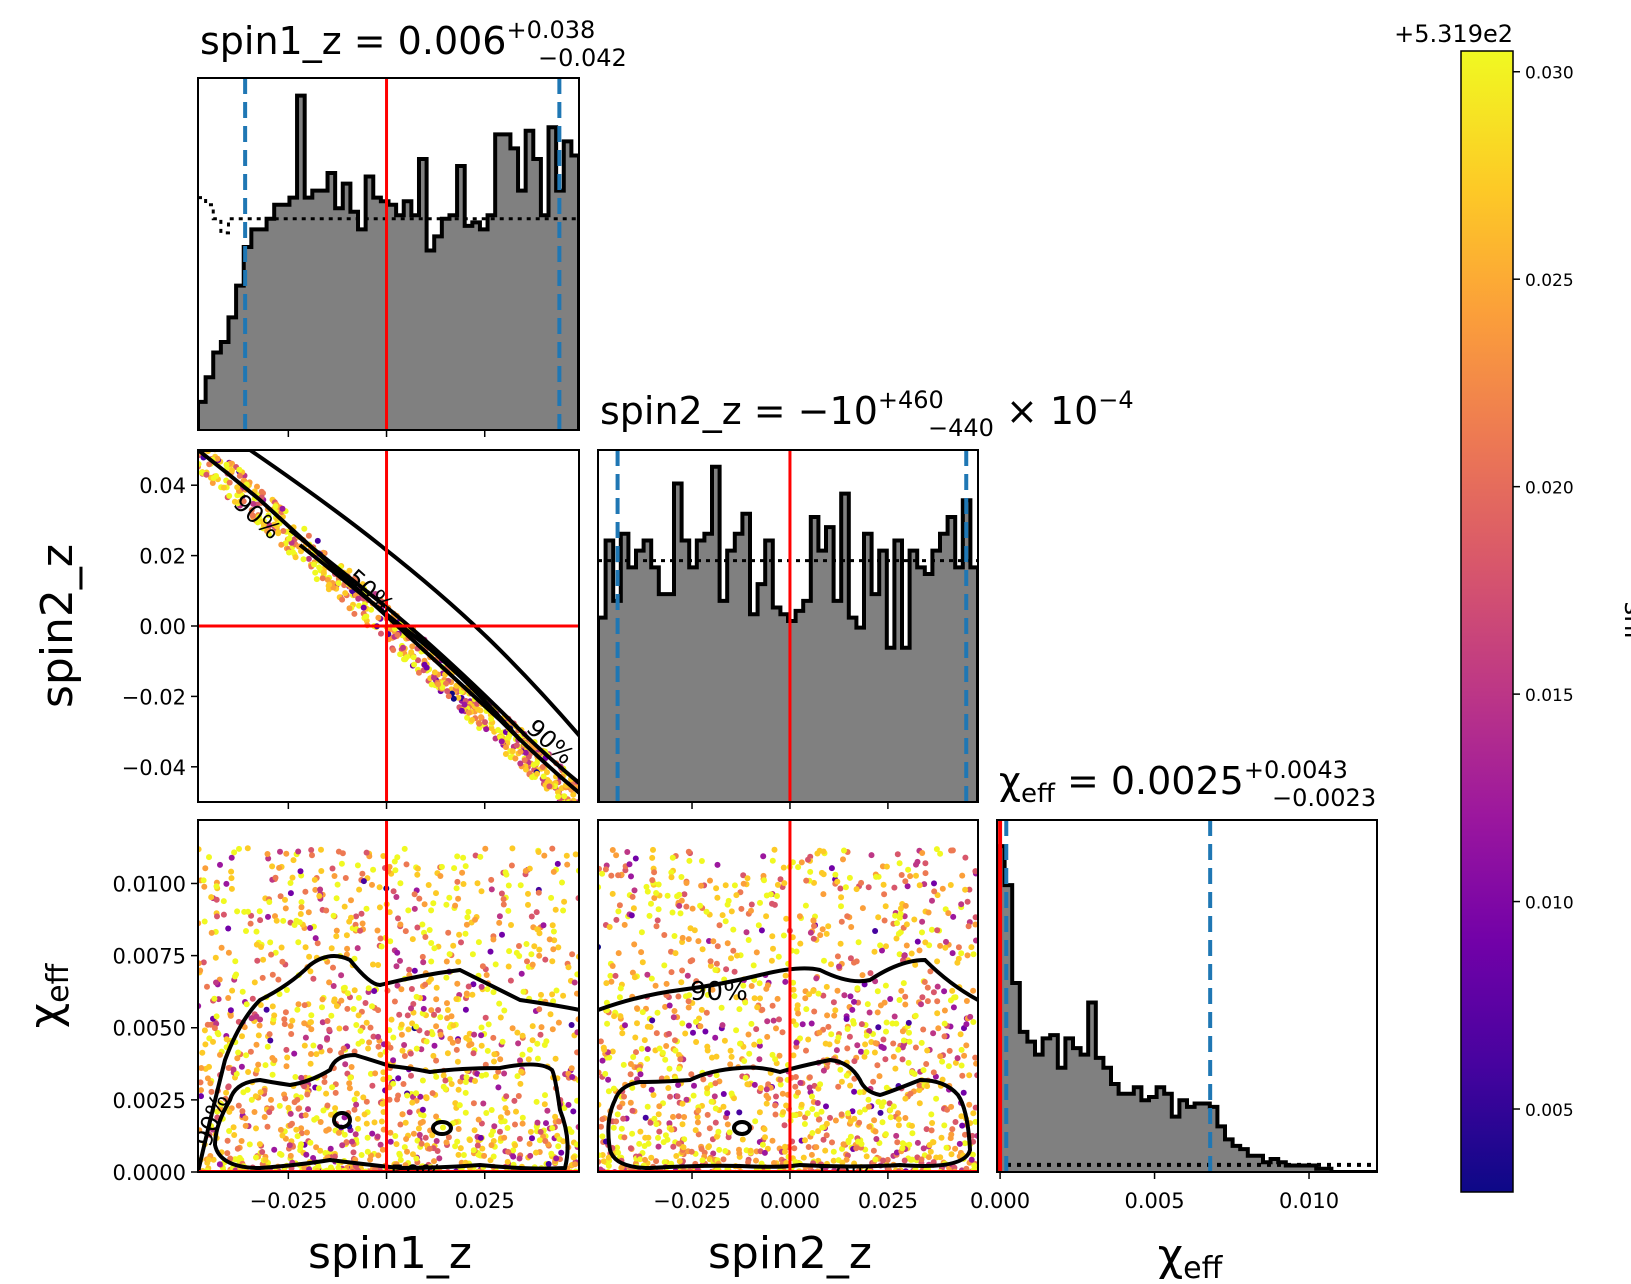  Describe the element at coordinates (154, 768) in the screenshot. I see `y-tick-label: −0.04` at that location.